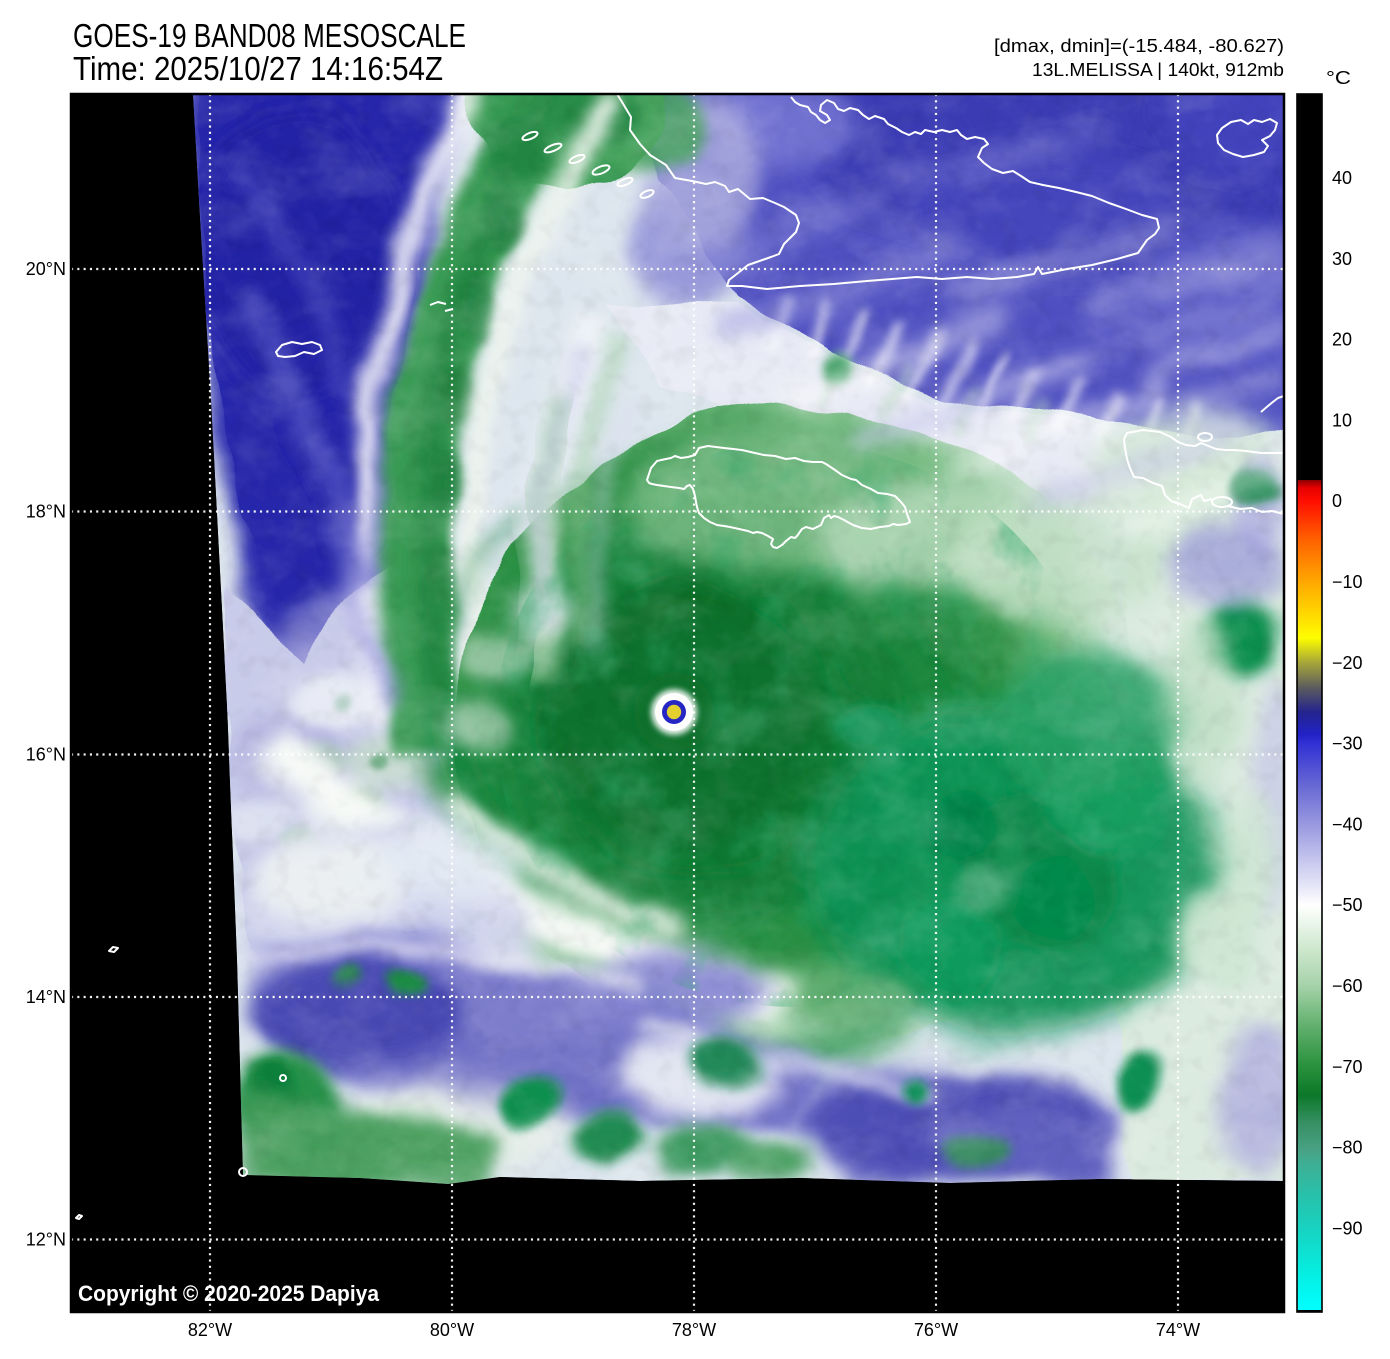  What do you see at coordinates (1347, 824) in the screenshot?
I see `svg-text: −40` at bounding box center [1347, 824].